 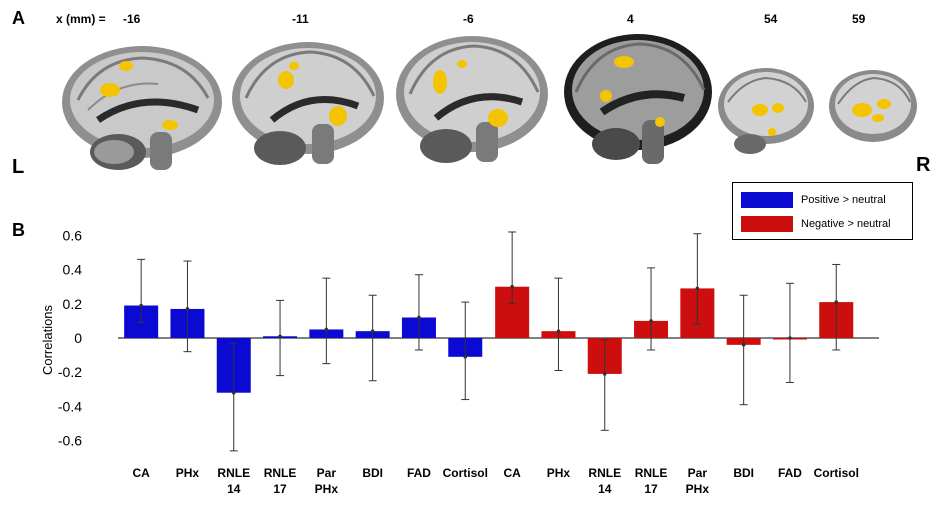 What do you see at coordinates (70, 441) in the screenshot?
I see `y-tick-label: -0.6` at bounding box center [70, 441].